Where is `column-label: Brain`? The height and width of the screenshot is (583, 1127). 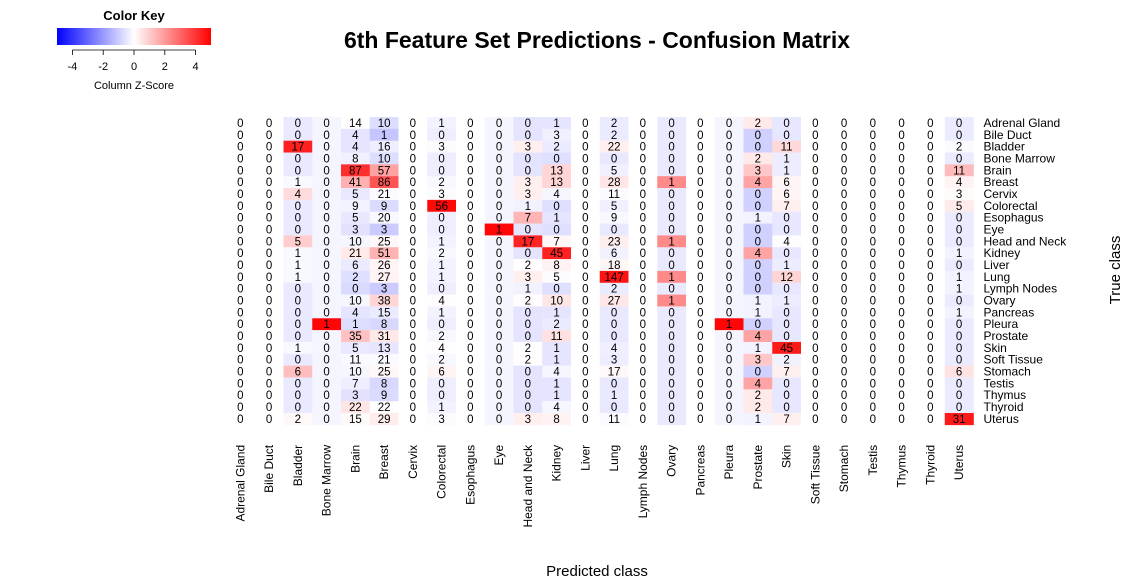
column-label: Brain is located at coordinates (355, 459).